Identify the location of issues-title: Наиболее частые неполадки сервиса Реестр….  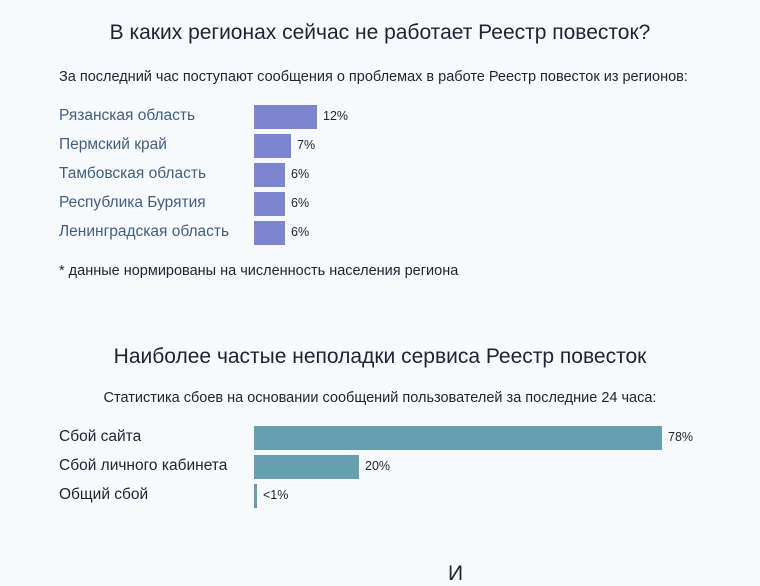
(380, 356).